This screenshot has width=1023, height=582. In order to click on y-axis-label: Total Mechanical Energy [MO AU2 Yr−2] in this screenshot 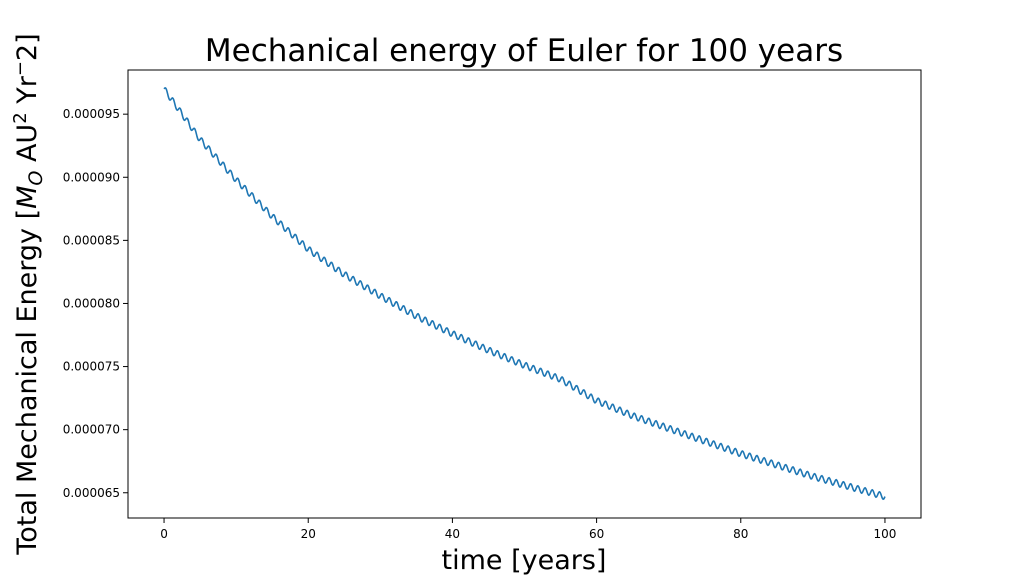, I will do `click(28, 294)`.